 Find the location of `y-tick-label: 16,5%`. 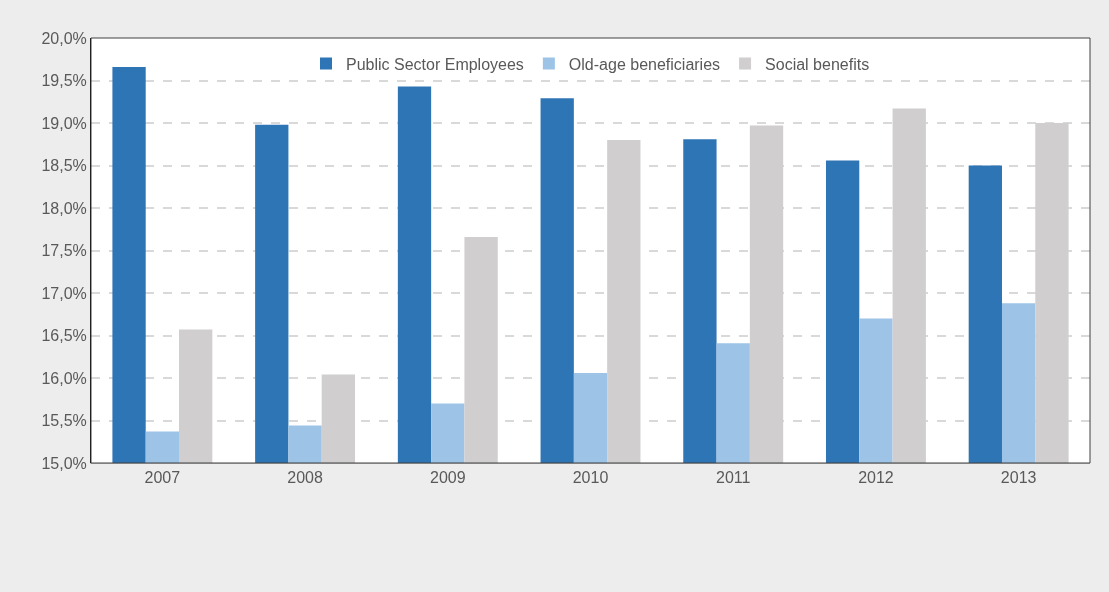

y-tick-label: 16,5% is located at coordinates (64, 336).